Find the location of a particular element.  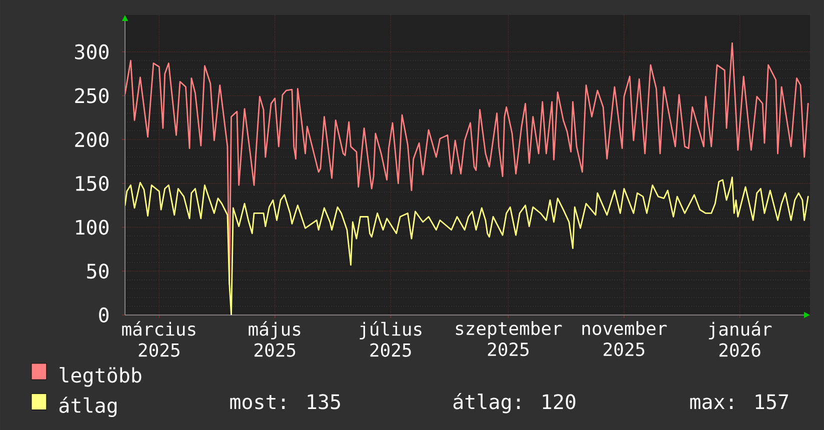

text: most: 135 is located at coordinates (285, 402).